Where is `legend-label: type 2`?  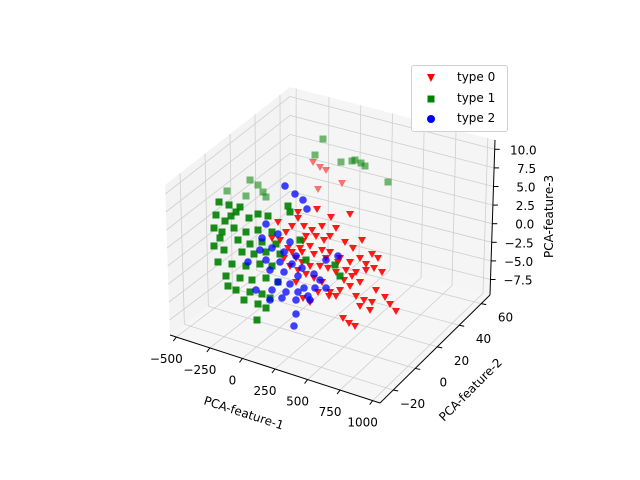 legend-label: type 2 is located at coordinates (476, 118).